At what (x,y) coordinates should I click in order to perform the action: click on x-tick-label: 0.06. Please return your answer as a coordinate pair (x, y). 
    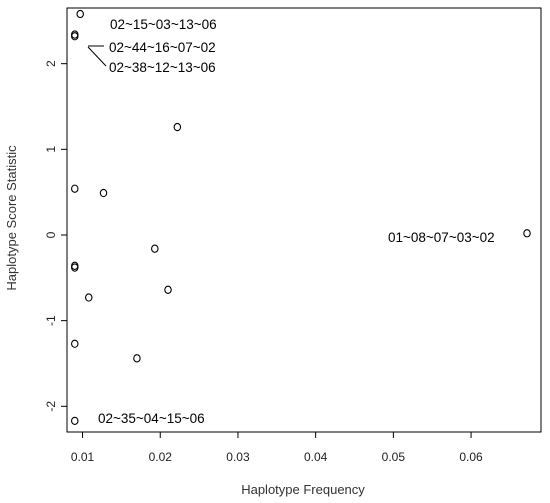
    Looking at the image, I should click on (471, 457).